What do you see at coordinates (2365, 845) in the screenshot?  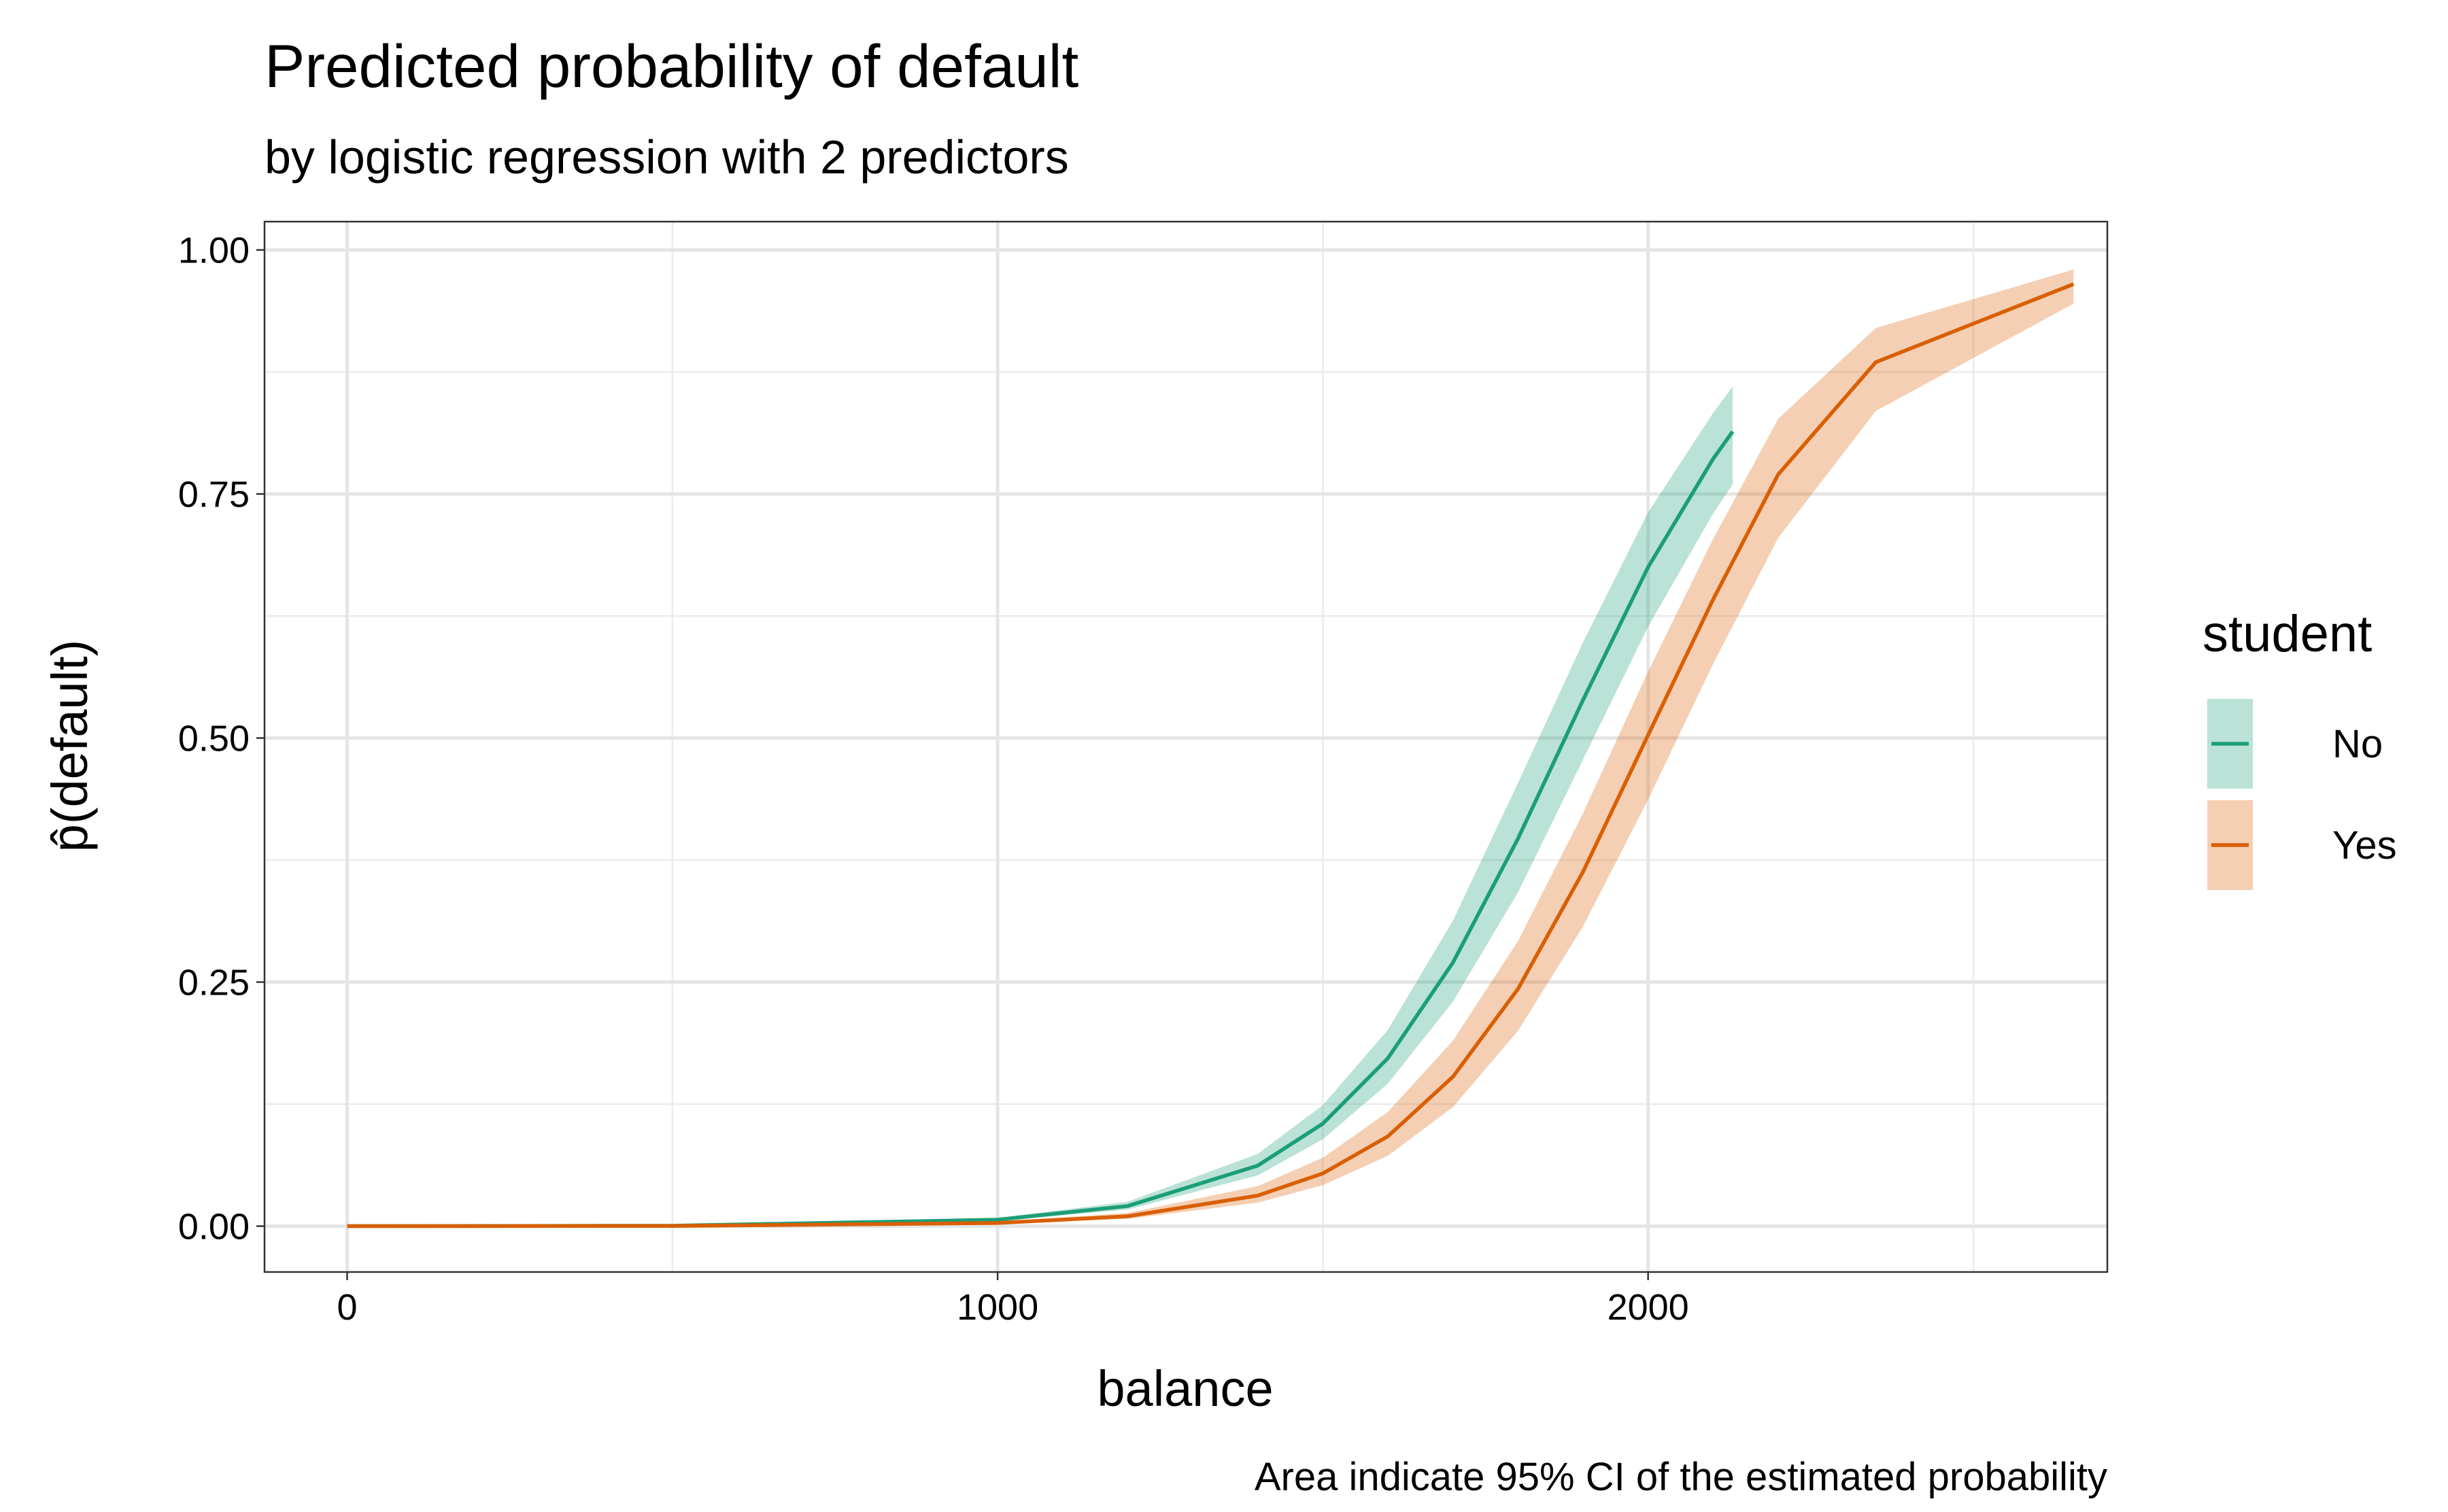 I see `legend-label: Yes` at bounding box center [2365, 845].